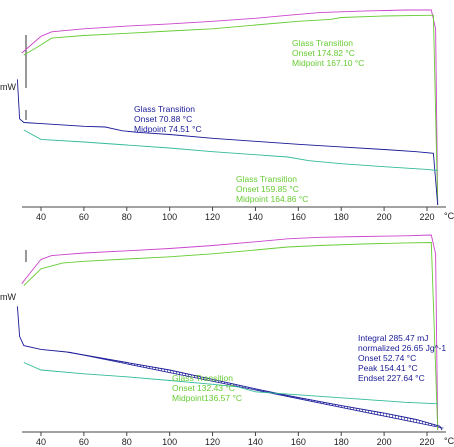 The width and height of the screenshot is (454, 447). I want to click on annotation-line: Midpoint 164.86 °C, so click(272, 199).